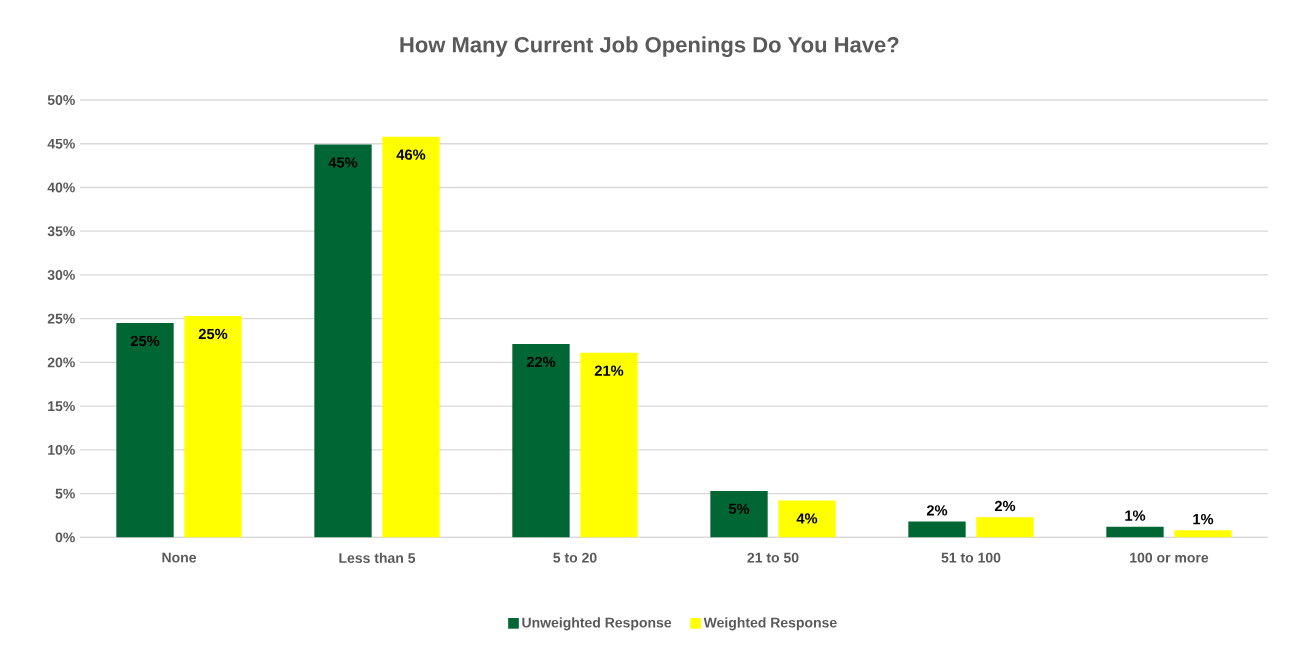 The height and width of the screenshot is (647, 1292). I want to click on data-label: 45%, so click(343, 162).